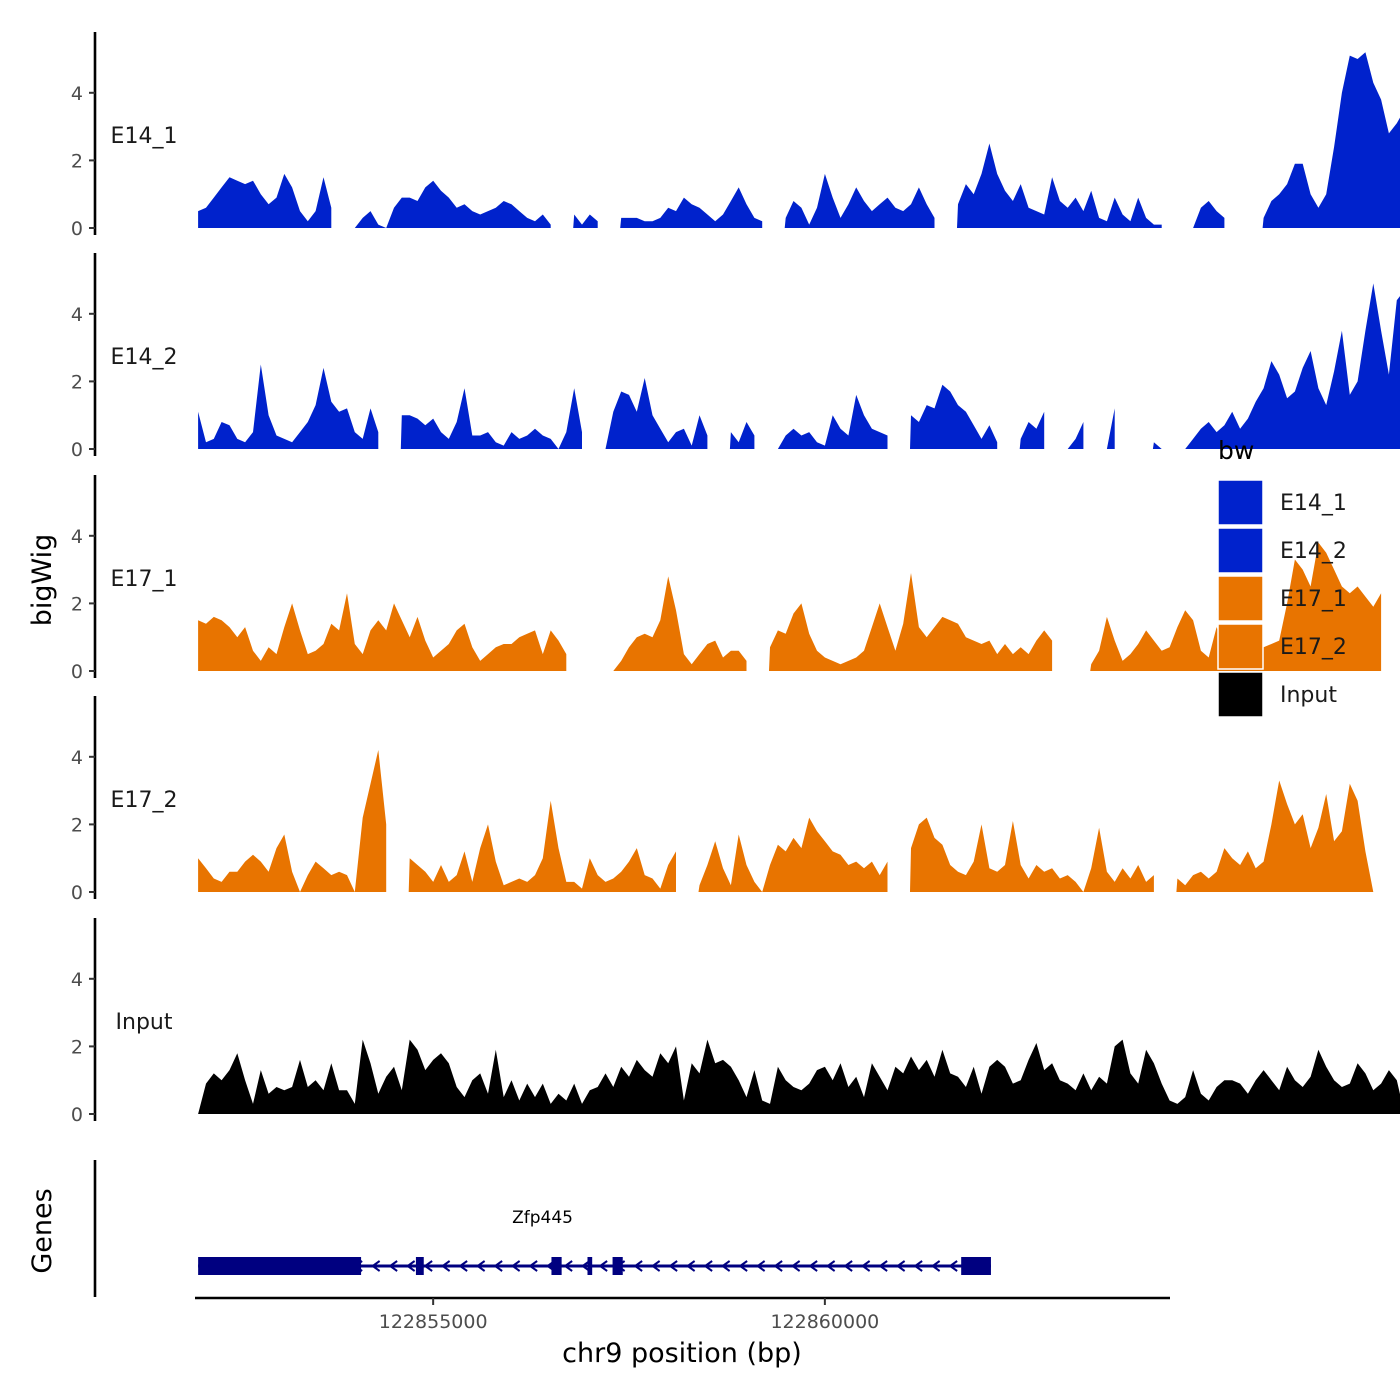 This screenshot has height=1400, width=1400. Describe the element at coordinates (144, 800) in the screenshot. I see `track-label: E17_2` at that location.